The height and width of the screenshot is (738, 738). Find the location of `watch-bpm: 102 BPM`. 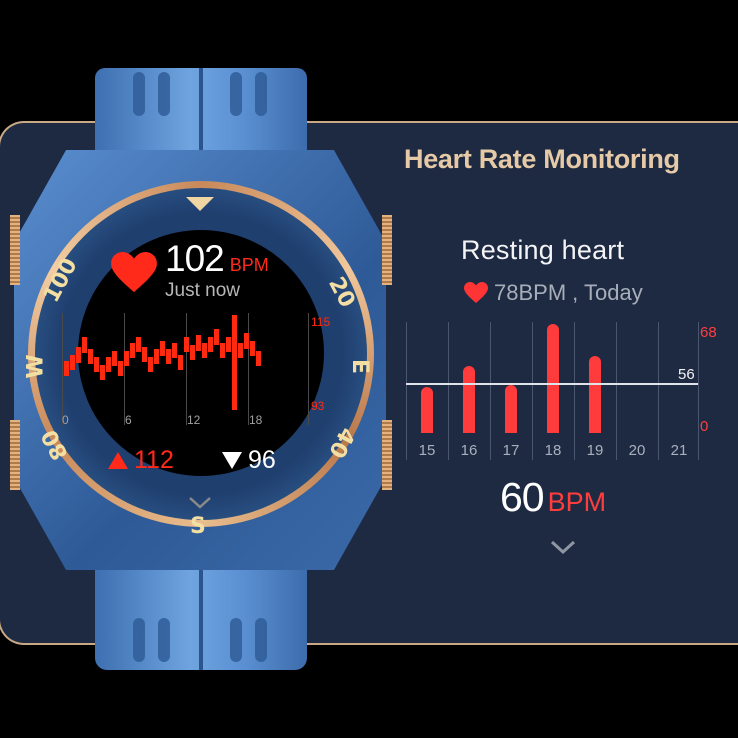

watch-bpm: 102 BPM is located at coordinates (217, 259).